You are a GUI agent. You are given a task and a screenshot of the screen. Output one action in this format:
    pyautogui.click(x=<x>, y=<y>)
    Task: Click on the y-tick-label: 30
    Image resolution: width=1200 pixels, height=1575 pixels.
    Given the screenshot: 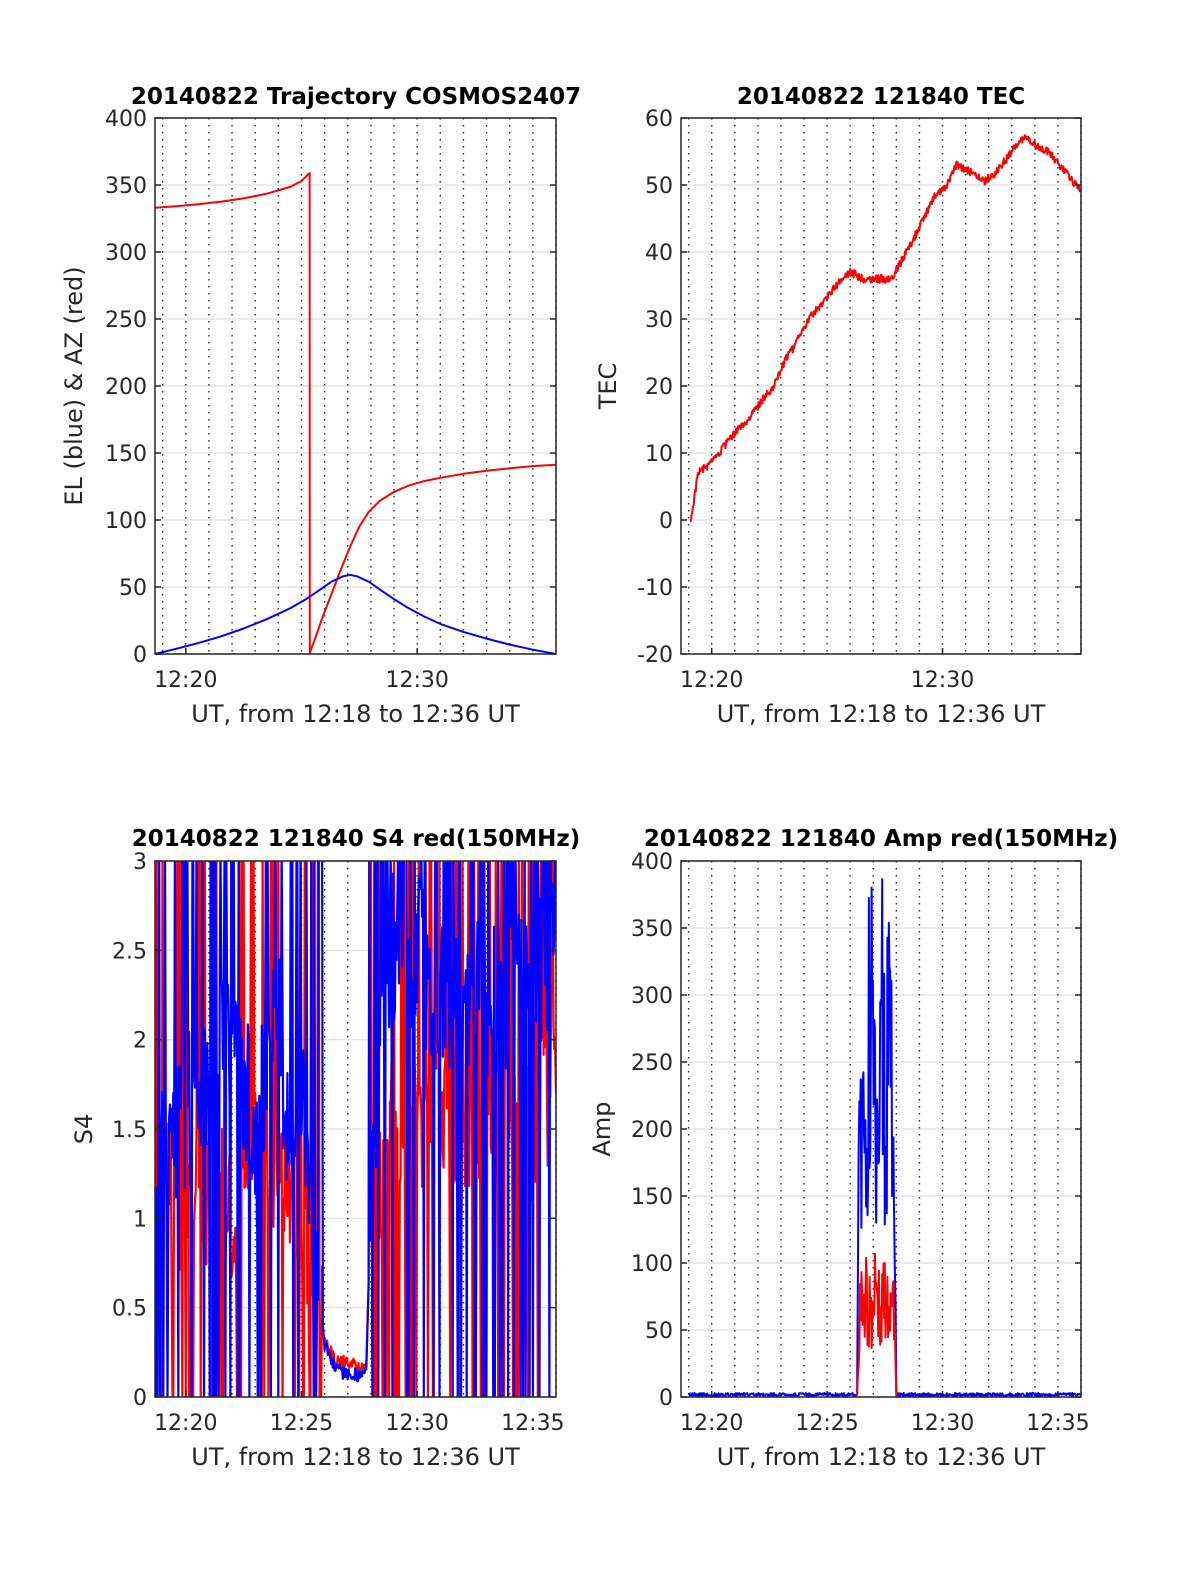 What is the action you would take?
    pyautogui.click(x=659, y=320)
    